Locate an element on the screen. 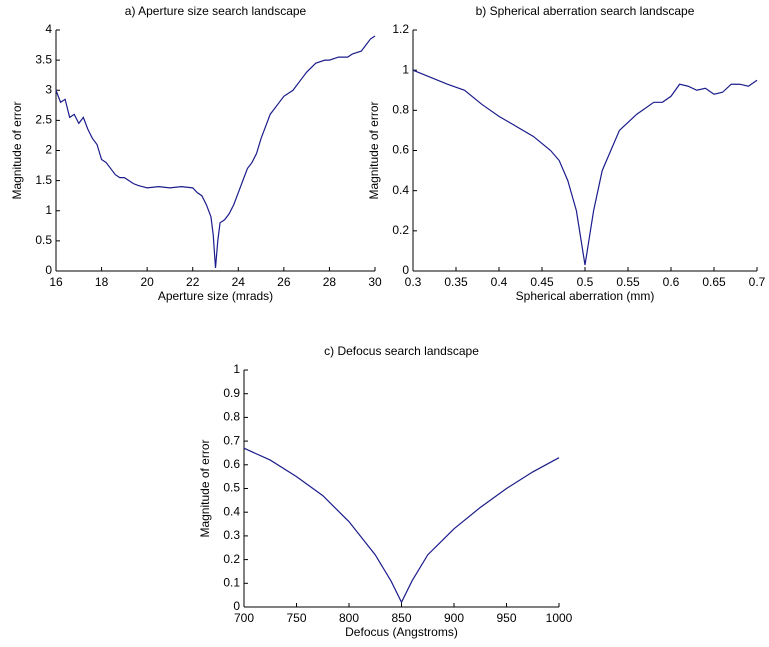 The height and width of the screenshot is (647, 769). x-tick-label: 900 is located at coordinates (454, 618).